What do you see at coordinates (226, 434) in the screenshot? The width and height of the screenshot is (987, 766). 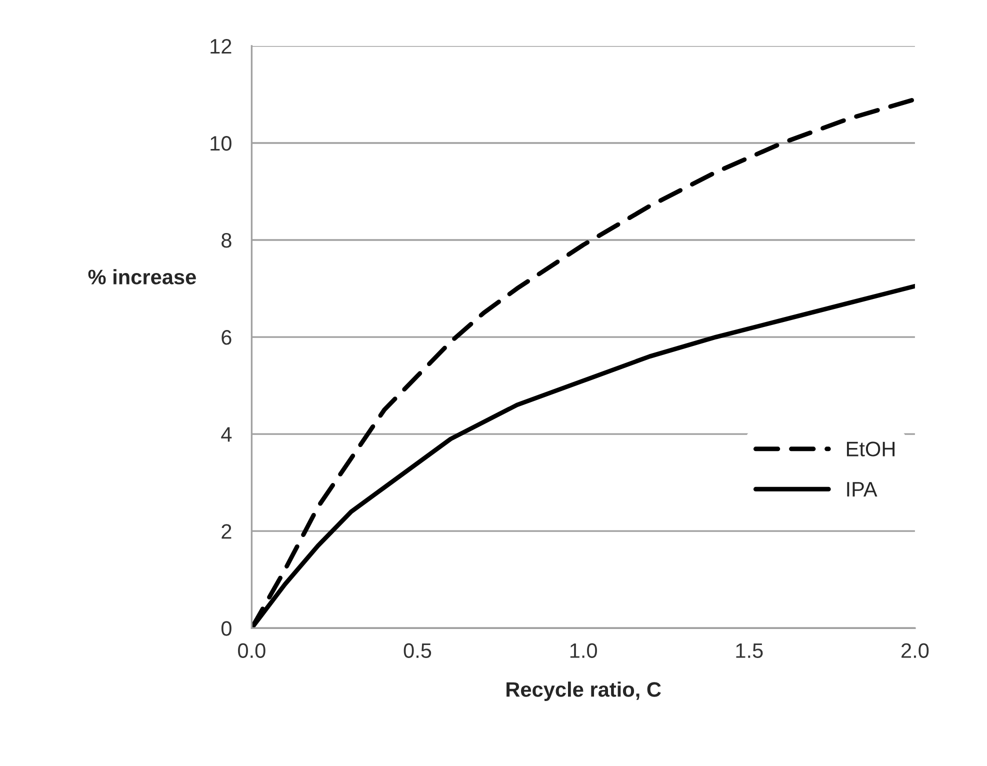 I see `y-tick-label: 4` at bounding box center [226, 434].